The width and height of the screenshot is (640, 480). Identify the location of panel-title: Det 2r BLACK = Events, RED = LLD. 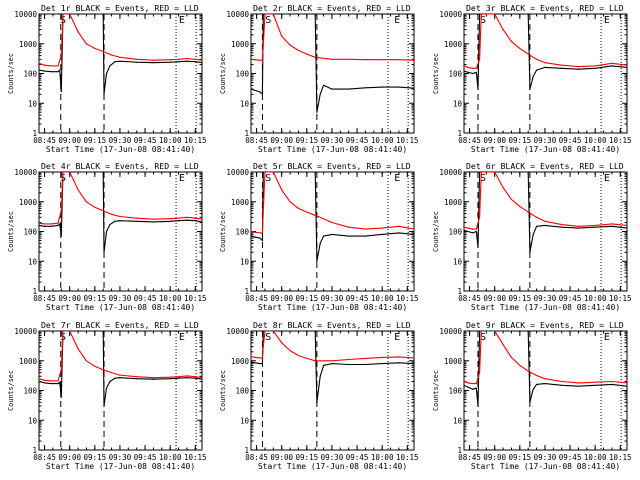
(332, 8).